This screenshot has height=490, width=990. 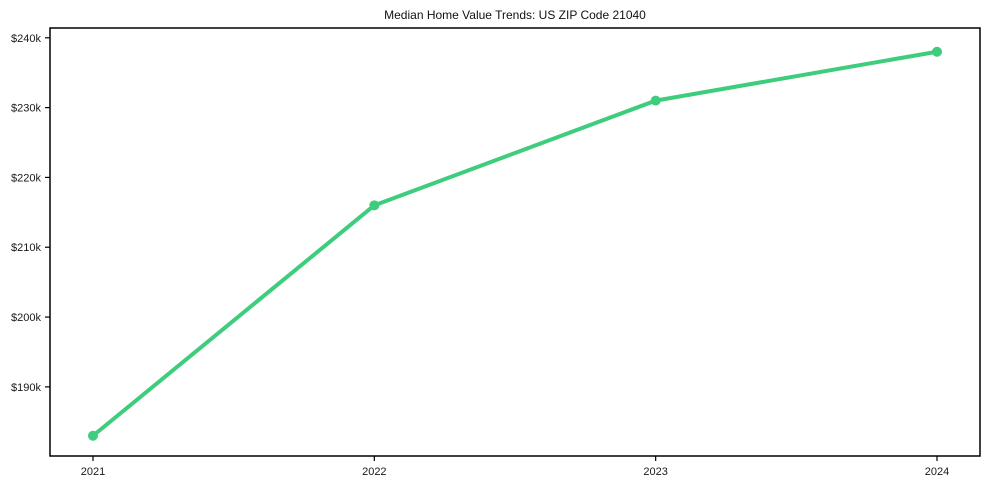 What do you see at coordinates (374, 205) in the screenshot?
I see `data-point-marker-2022` at bounding box center [374, 205].